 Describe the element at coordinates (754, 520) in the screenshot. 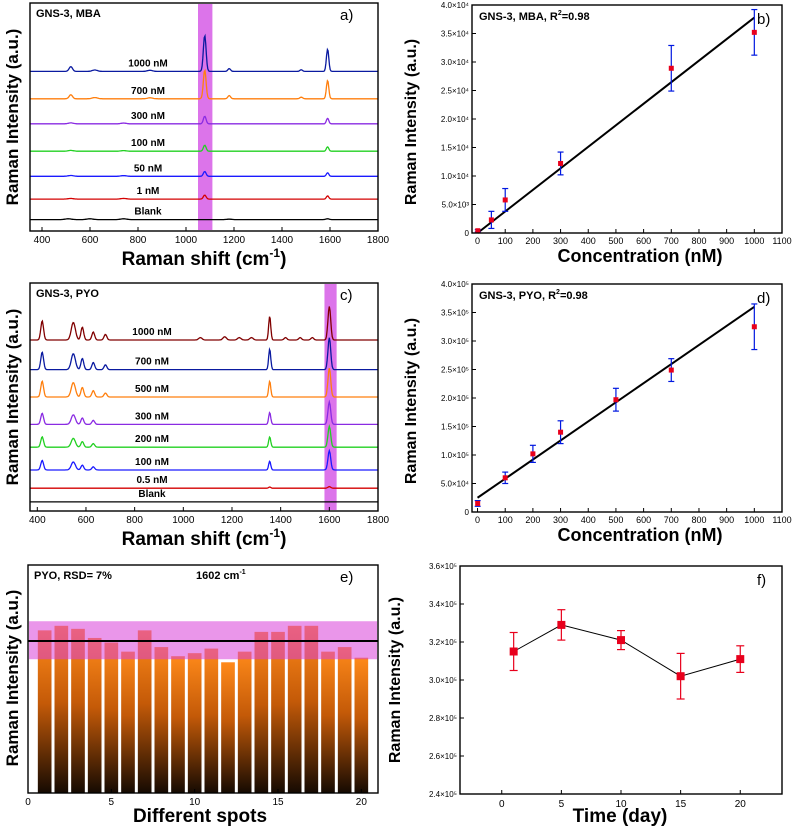

I see `d-xtick-label-10: 1000` at that location.